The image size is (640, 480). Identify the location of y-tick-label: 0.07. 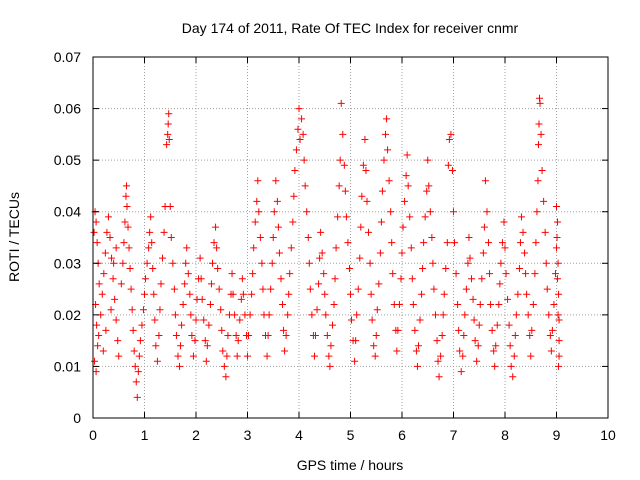
(67, 57).